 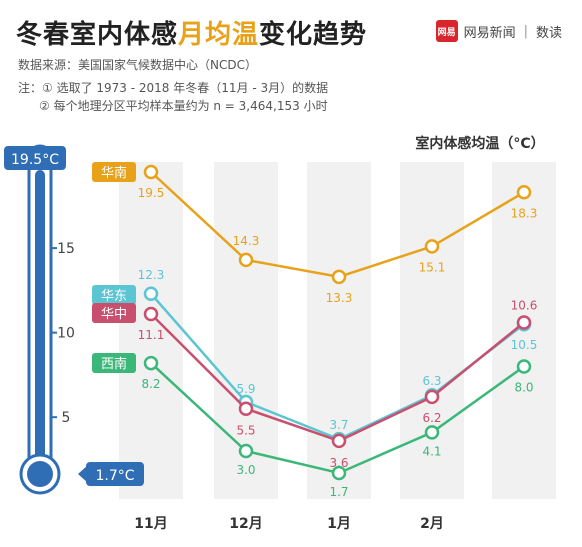 What do you see at coordinates (40, 474) in the screenshot?
I see `thermometer-bulb` at bounding box center [40, 474].